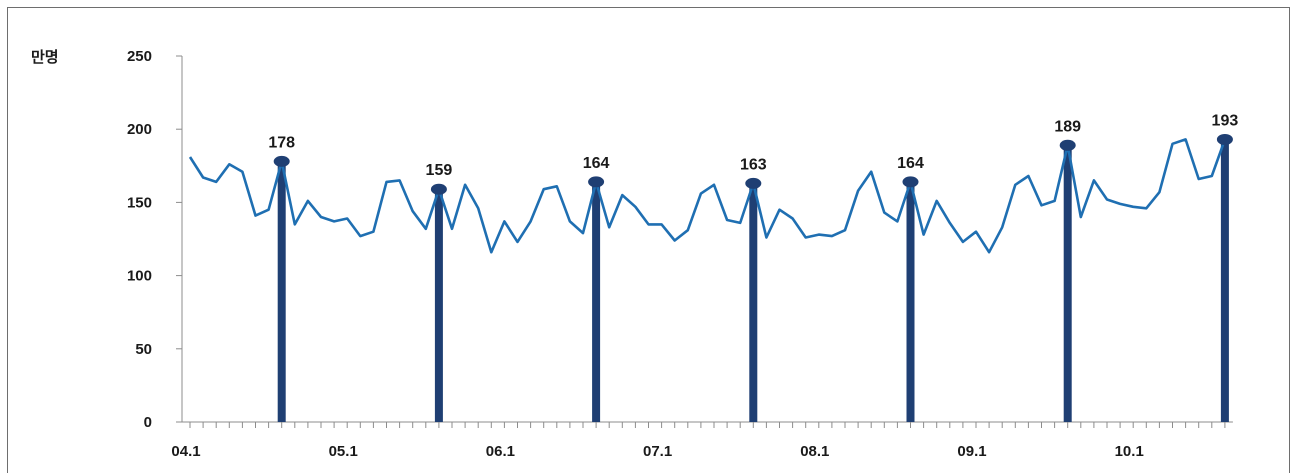  What do you see at coordinates (439, 170) in the screenshot?
I see `data-label: 159` at bounding box center [439, 170].